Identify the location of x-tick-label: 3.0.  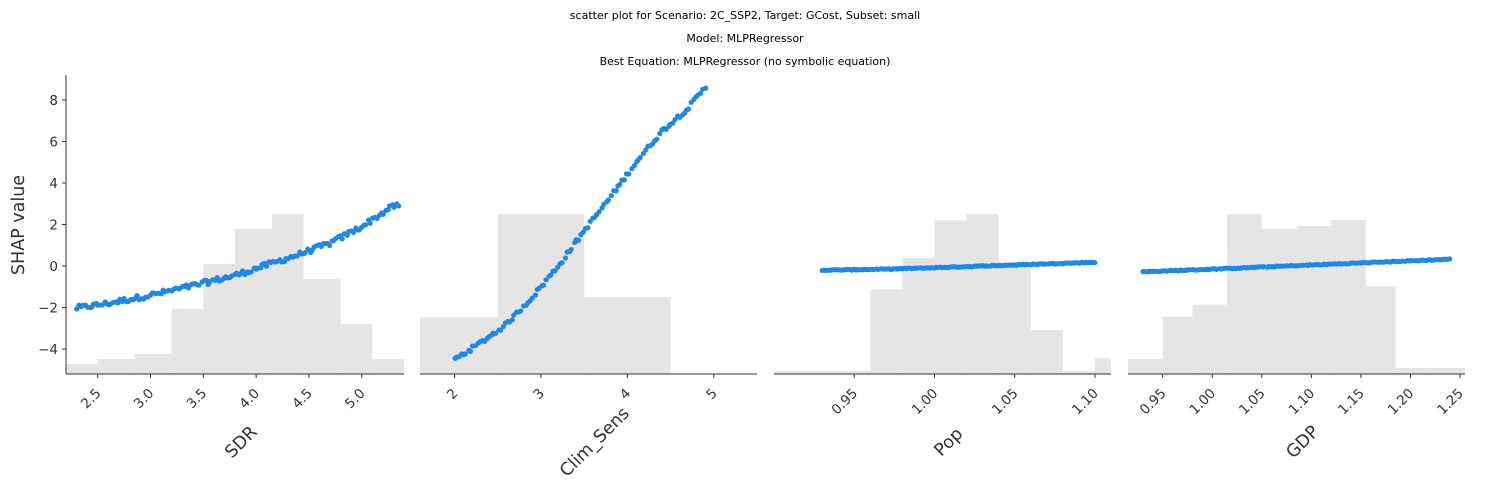
(144, 399).